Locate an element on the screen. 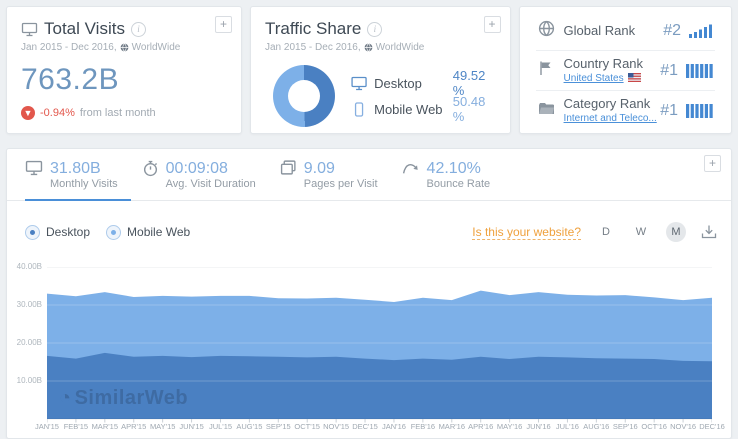 This screenshot has height=439, width=738. x-tick-label: JAN'16 is located at coordinates (394, 426).